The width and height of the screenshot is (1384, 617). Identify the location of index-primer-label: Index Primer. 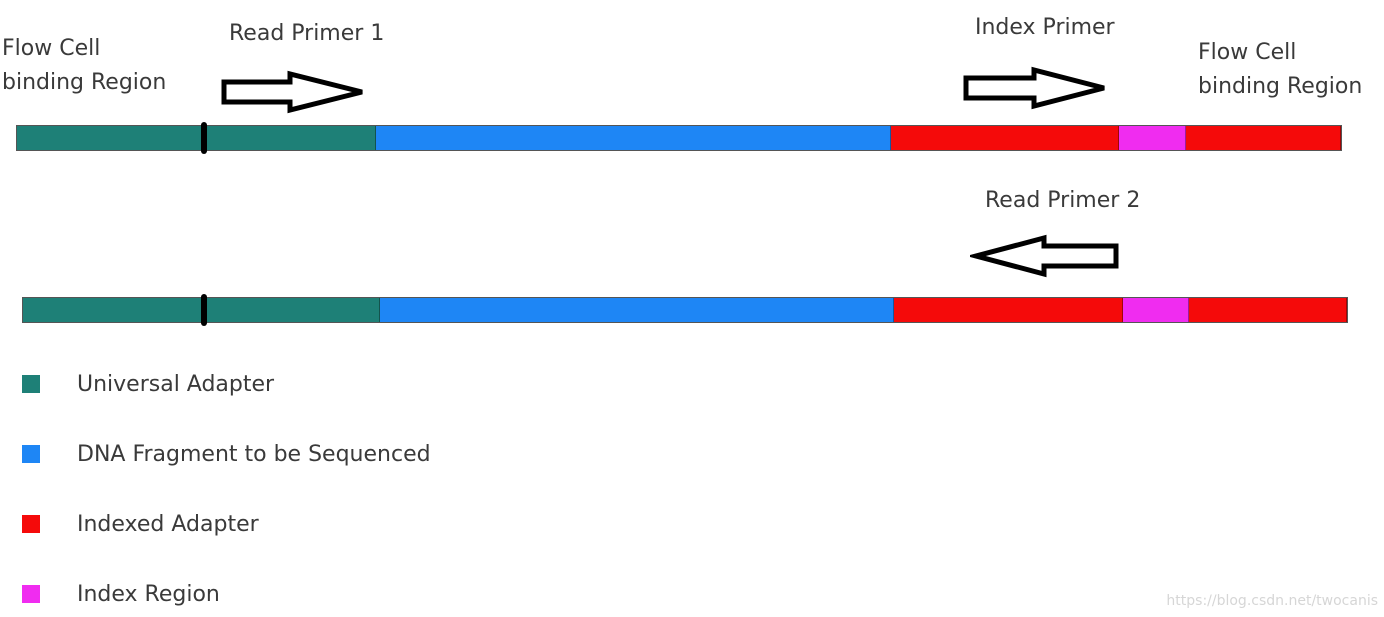
(1045, 27).